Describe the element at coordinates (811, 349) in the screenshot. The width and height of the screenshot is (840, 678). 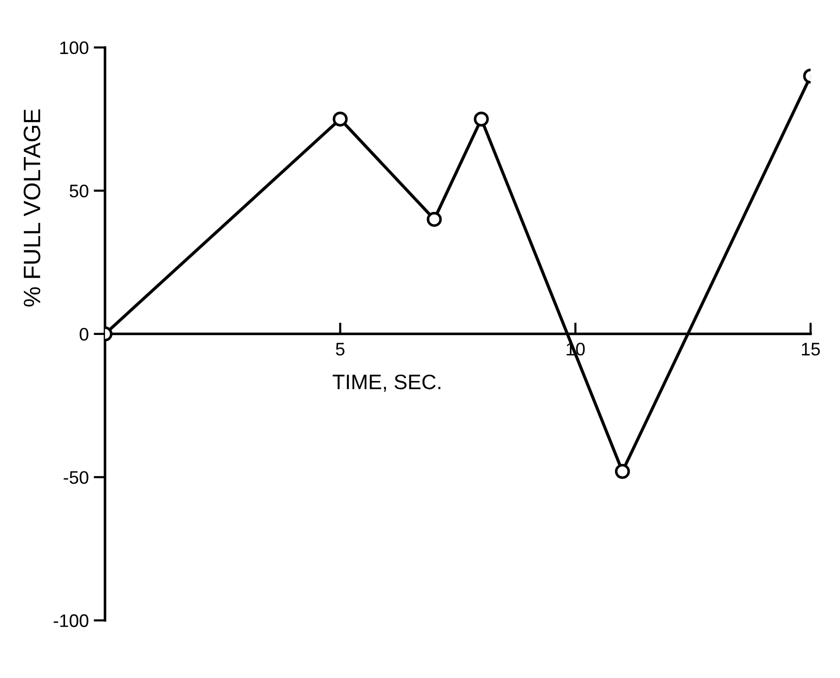
I see `x-tick-label: 15` at that location.